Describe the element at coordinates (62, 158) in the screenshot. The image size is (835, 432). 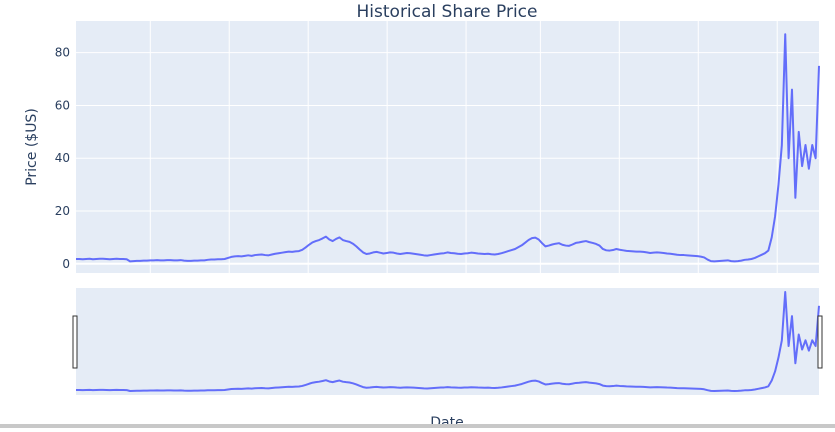
I see `y-tick-label-40: 40` at that location.